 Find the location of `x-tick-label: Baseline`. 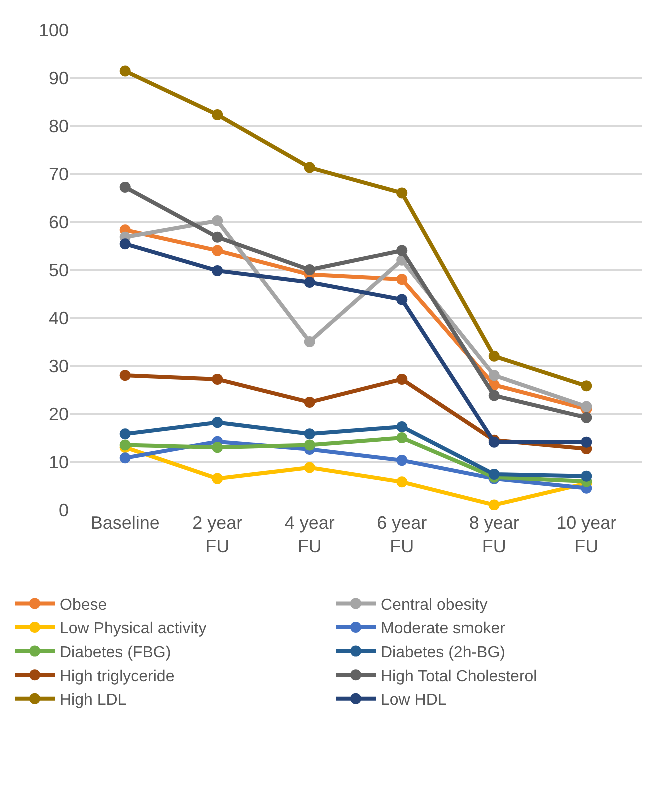

x-tick-label: Baseline is located at coordinates (125, 523).